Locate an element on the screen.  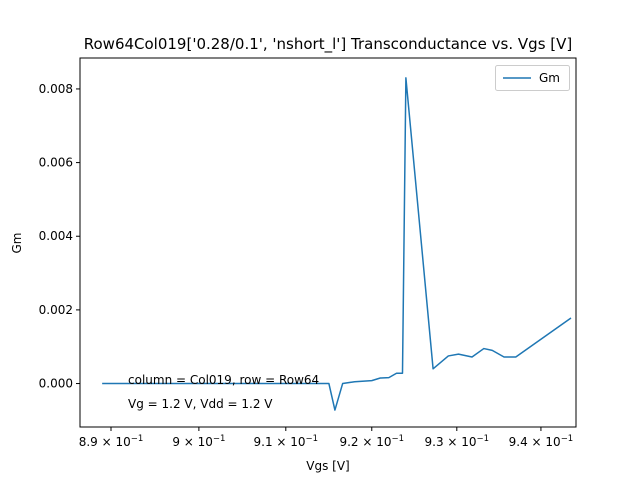
y-tick-label: 0.000 is located at coordinates (56, 384).